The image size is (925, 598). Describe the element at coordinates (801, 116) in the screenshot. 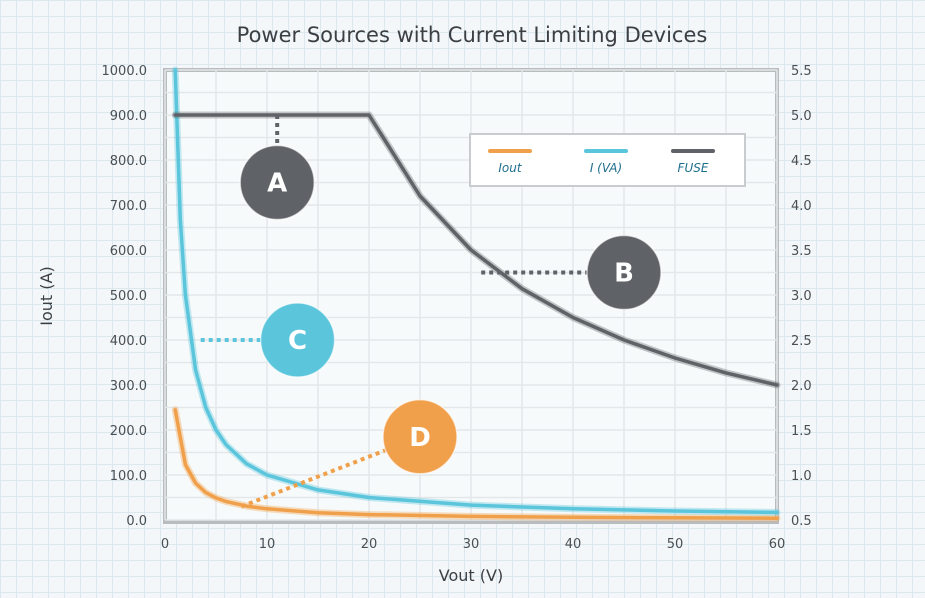

I see `y2-tick-label: 5.0` at that location.